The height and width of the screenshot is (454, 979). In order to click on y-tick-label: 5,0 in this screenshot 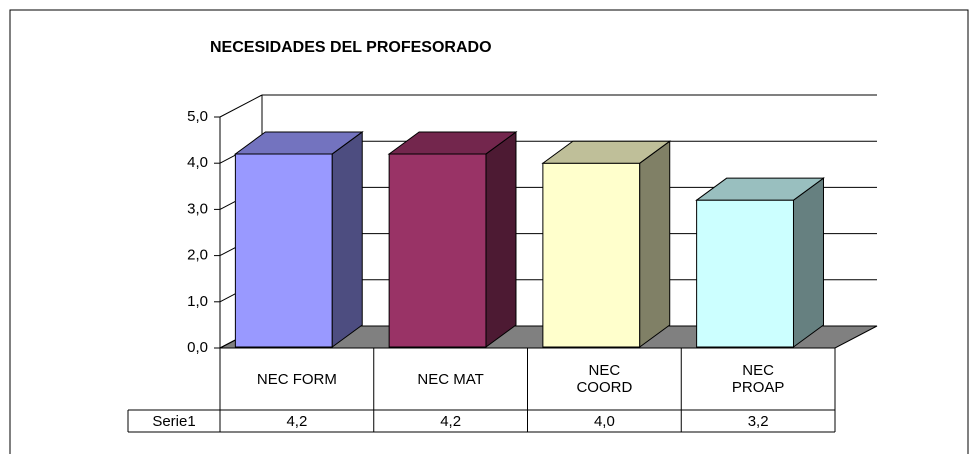, I will do `click(197, 116)`.